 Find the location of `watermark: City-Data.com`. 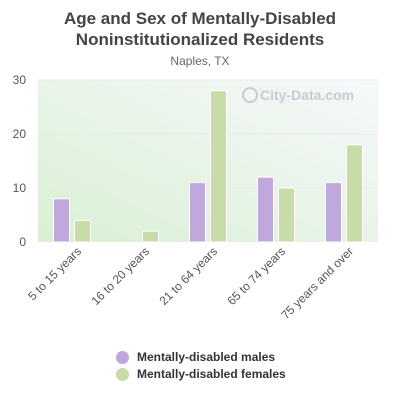

watermark: City-Data.com is located at coordinates (298, 95).